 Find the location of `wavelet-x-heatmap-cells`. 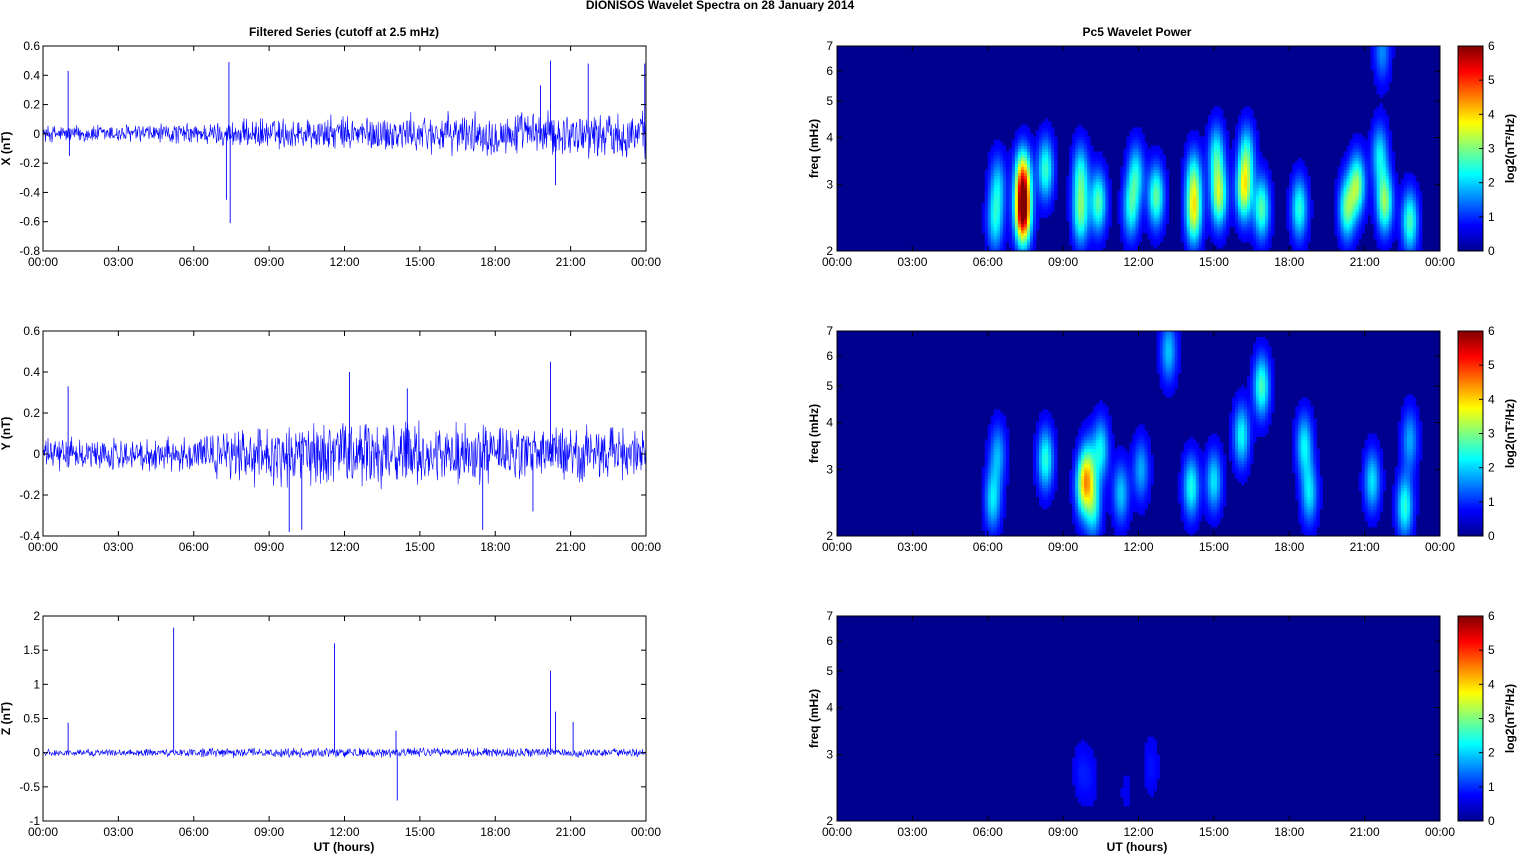

wavelet-x-heatmap-cells is located at coordinates (1202, 149).